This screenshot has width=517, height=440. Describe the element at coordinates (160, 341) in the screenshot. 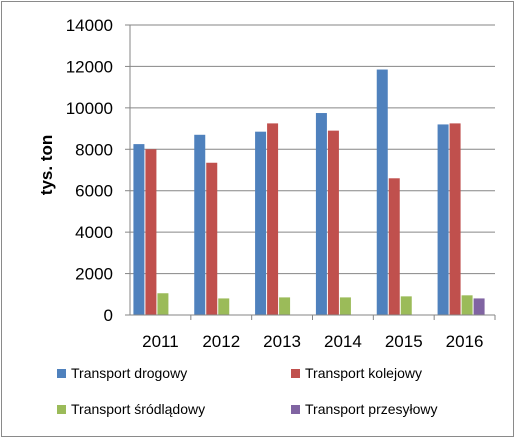

I see `x-tick-label: 2011` at that location.